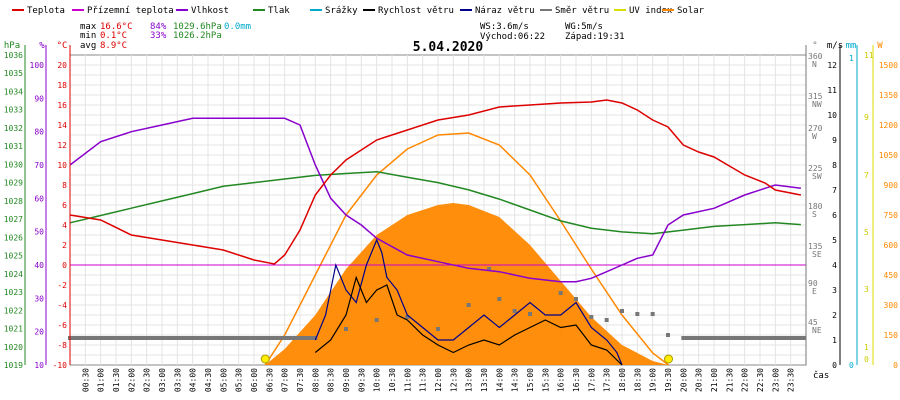 Image resolution: width=900 pixels, height=400 pixels. I want to click on info-wg: WG:5m/s, so click(584, 27).